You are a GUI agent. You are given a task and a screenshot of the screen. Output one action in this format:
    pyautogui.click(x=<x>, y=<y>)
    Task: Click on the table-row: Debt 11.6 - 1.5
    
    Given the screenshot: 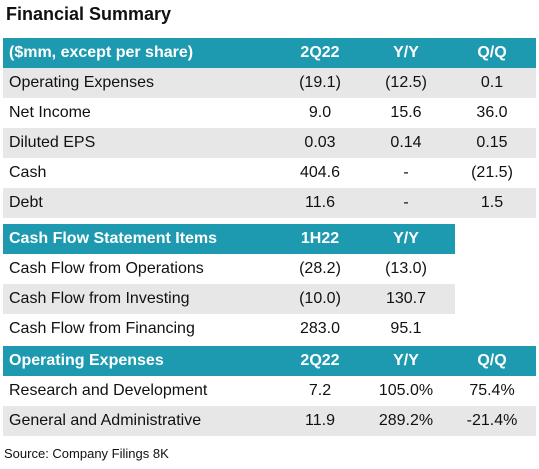 What is the action you would take?
    pyautogui.click(x=269, y=203)
    